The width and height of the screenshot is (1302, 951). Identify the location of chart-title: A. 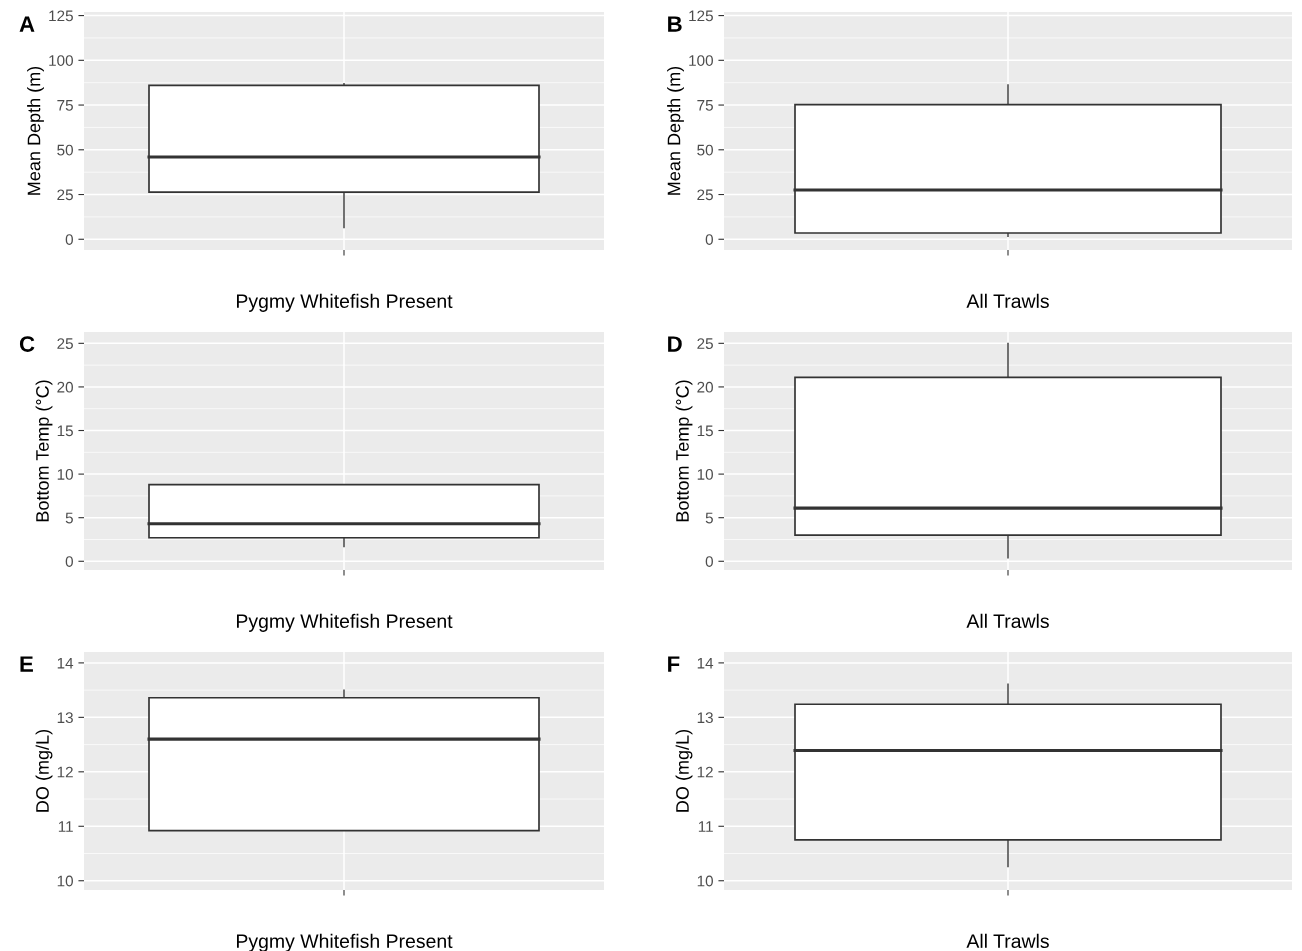
(27, 24).